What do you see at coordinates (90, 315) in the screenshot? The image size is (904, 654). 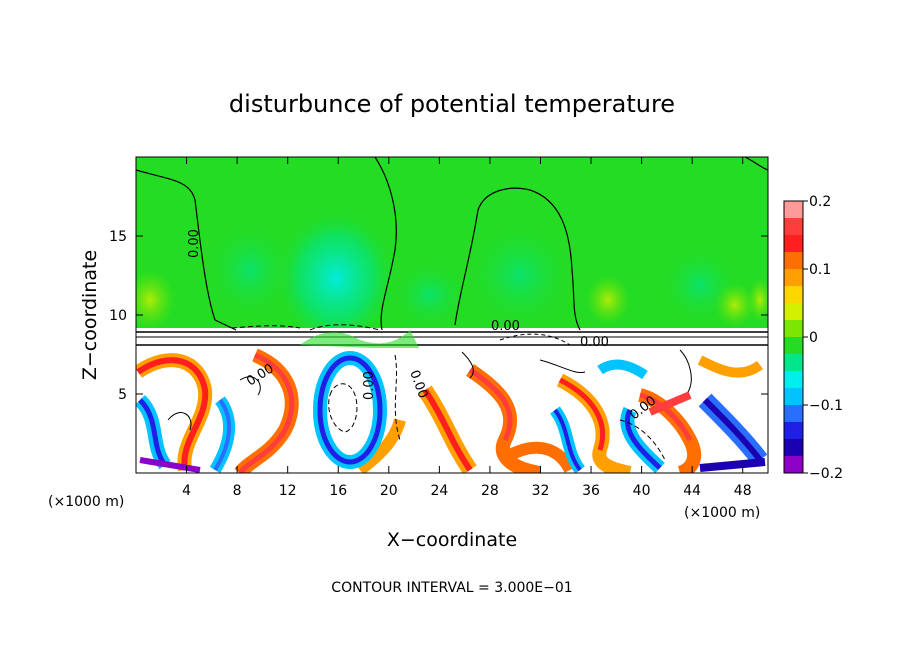 I see `y-axis-label: Z−coordinate` at bounding box center [90, 315].